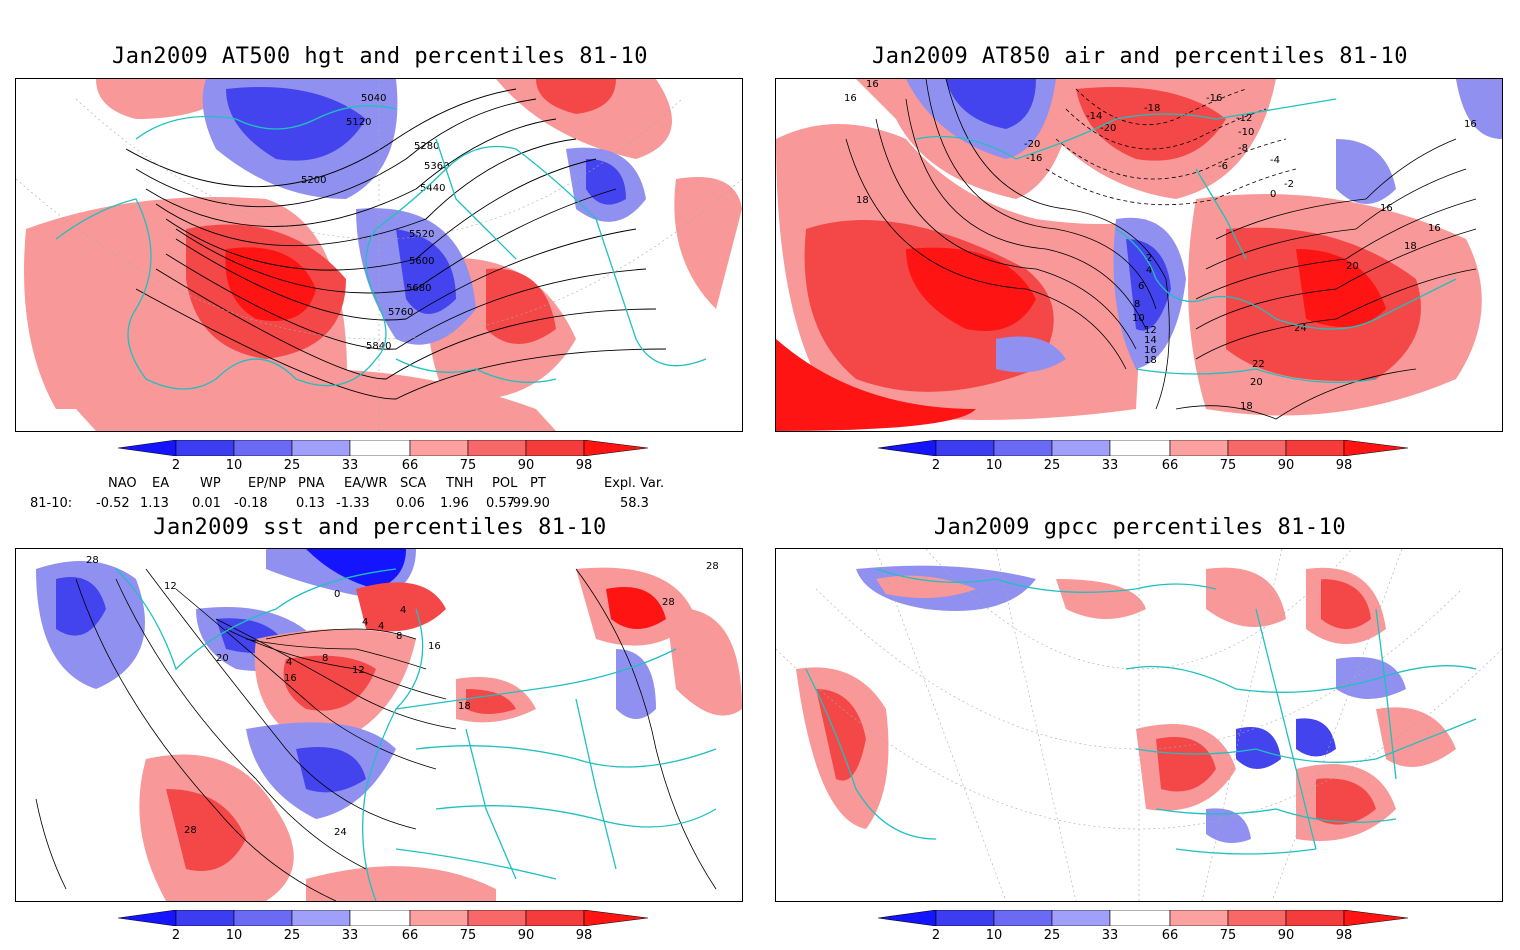 The image size is (1520, 950). Describe the element at coordinates (432, 188) in the screenshot. I see `contour-label: 5440` at that location.